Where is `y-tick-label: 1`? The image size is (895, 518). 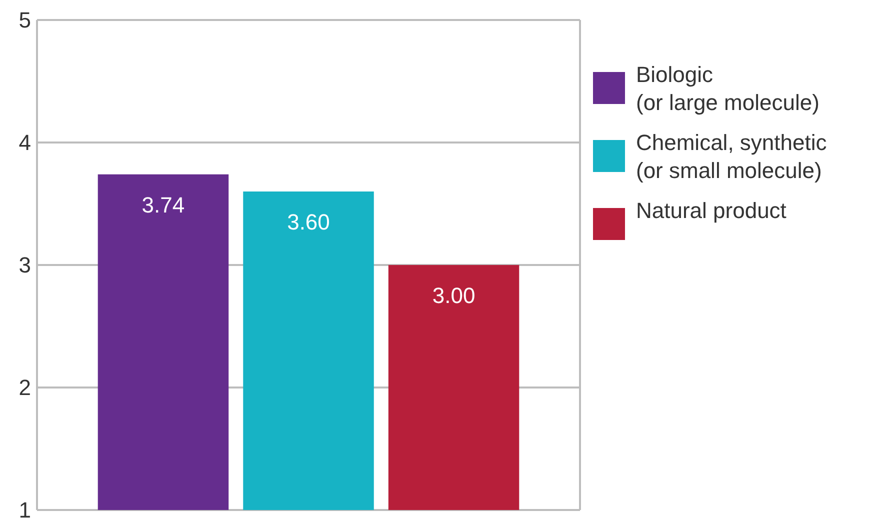 y-tick-label: 1 is located at coordinates (24, 508).